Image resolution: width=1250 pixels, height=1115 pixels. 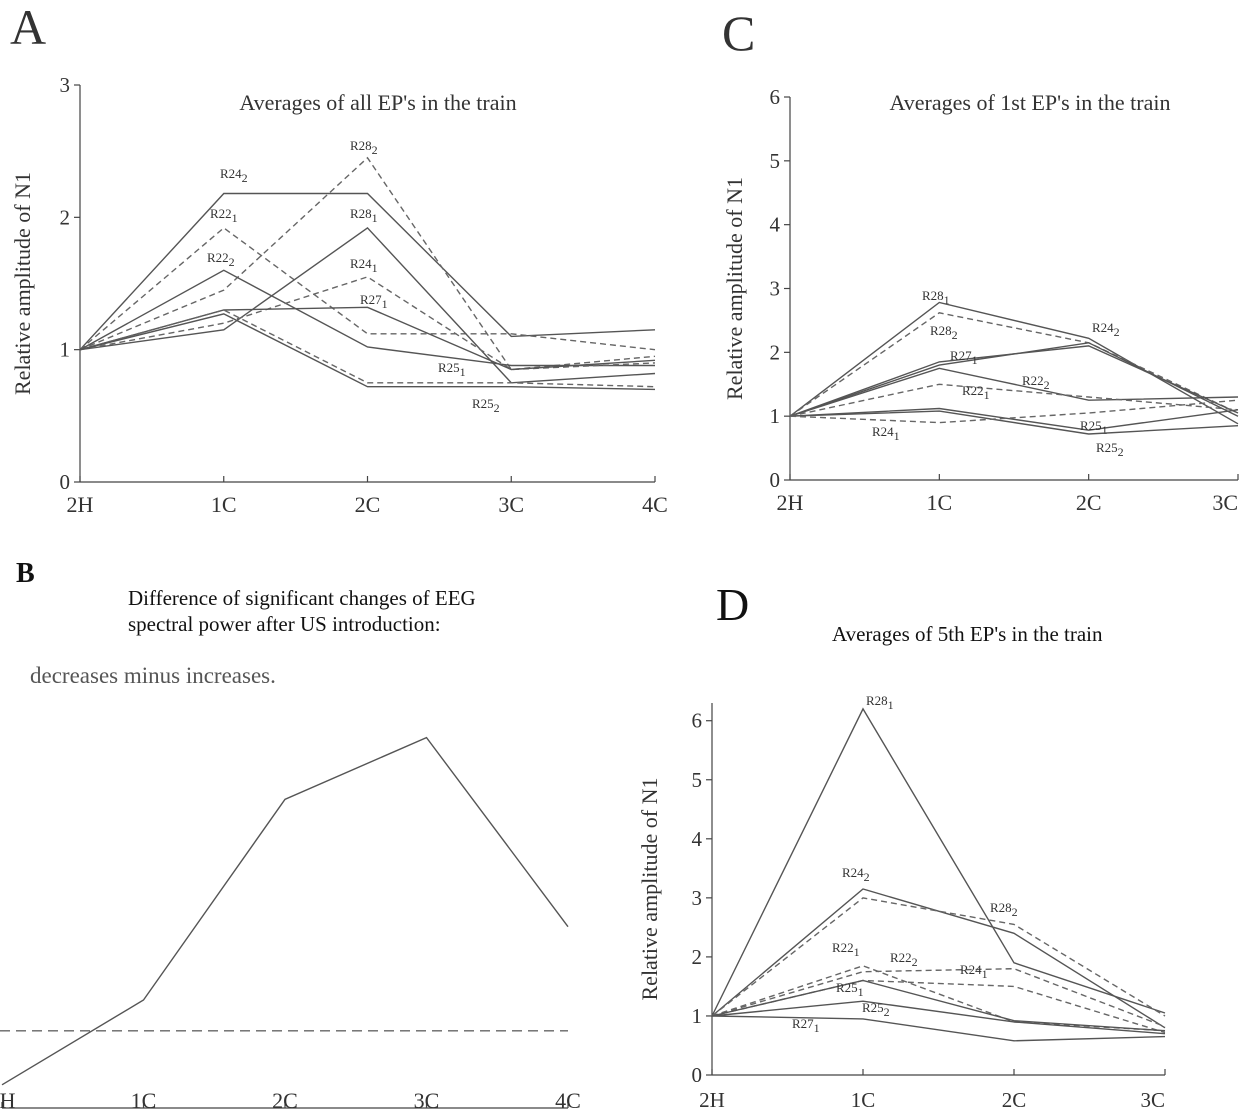 I want to click on chart-title: Averages of 1st EP's in the train, so click(x=1030, y=102).